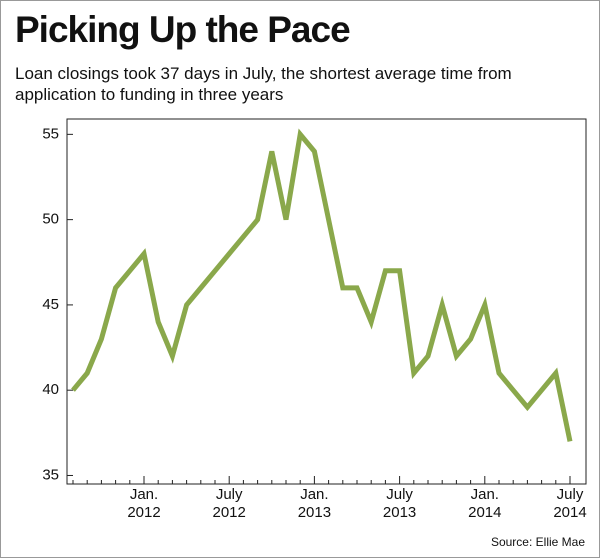 The height and width of the screenshot is (558, 600). I want to click on x-tick-label: Jan. 2014, so click(485, 503).